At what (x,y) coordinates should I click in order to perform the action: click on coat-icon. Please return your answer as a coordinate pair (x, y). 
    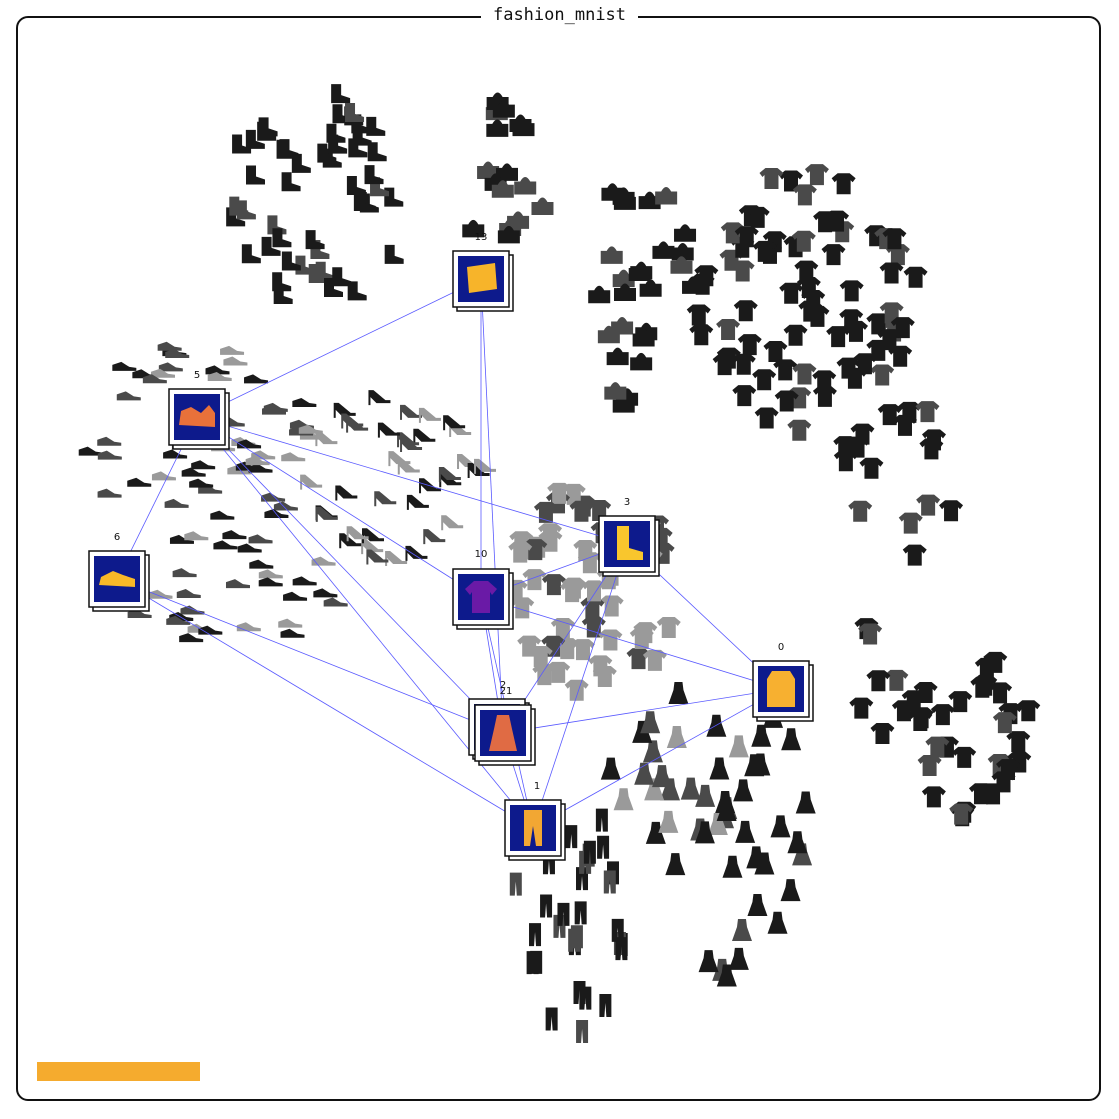
    Looking at the image, I should click on (781, 689).